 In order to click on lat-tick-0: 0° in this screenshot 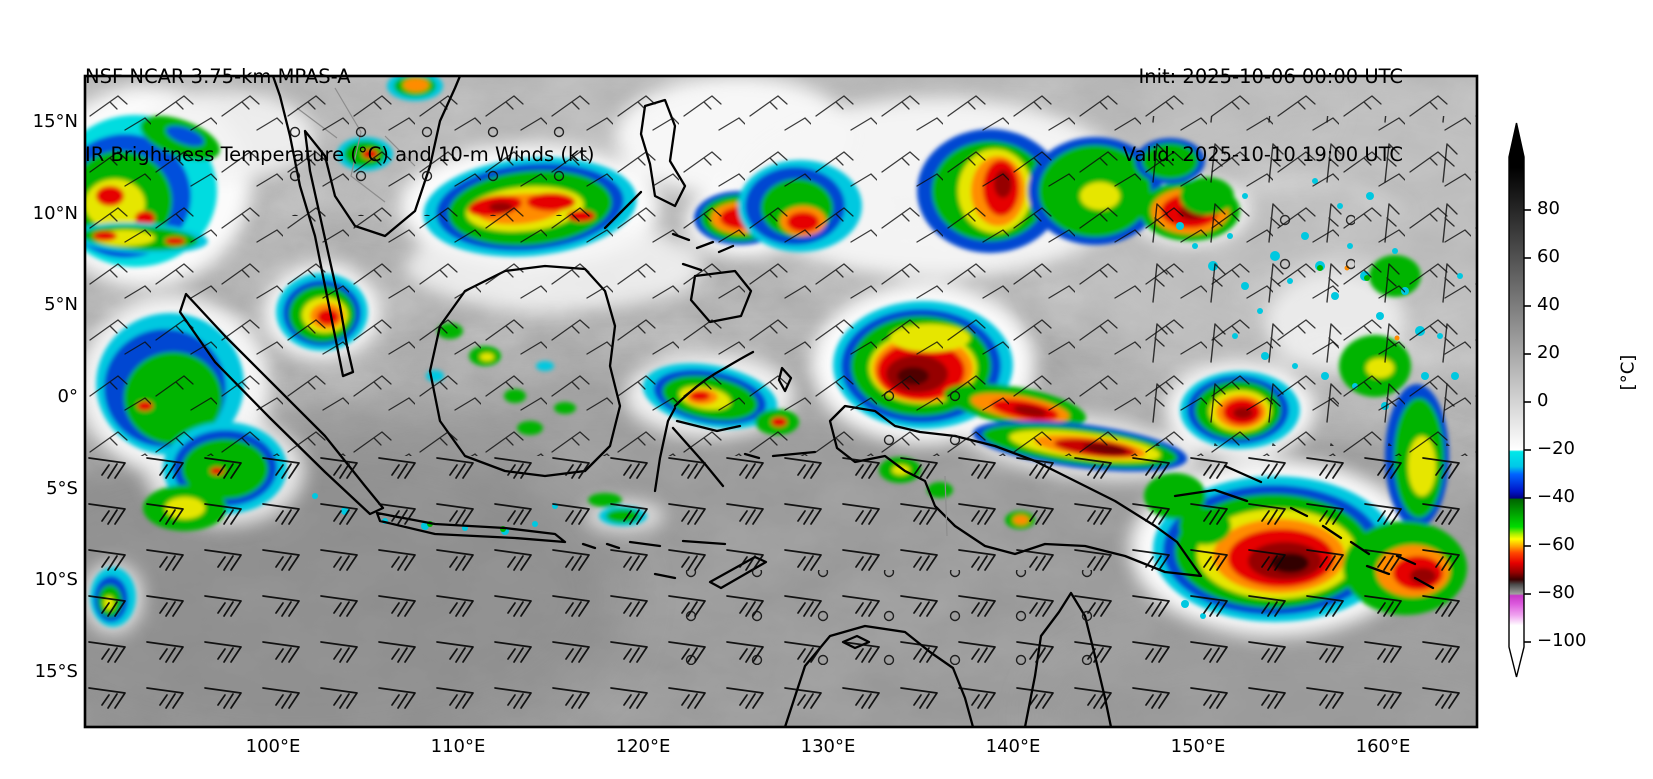, I will do `click(67, 396)`.